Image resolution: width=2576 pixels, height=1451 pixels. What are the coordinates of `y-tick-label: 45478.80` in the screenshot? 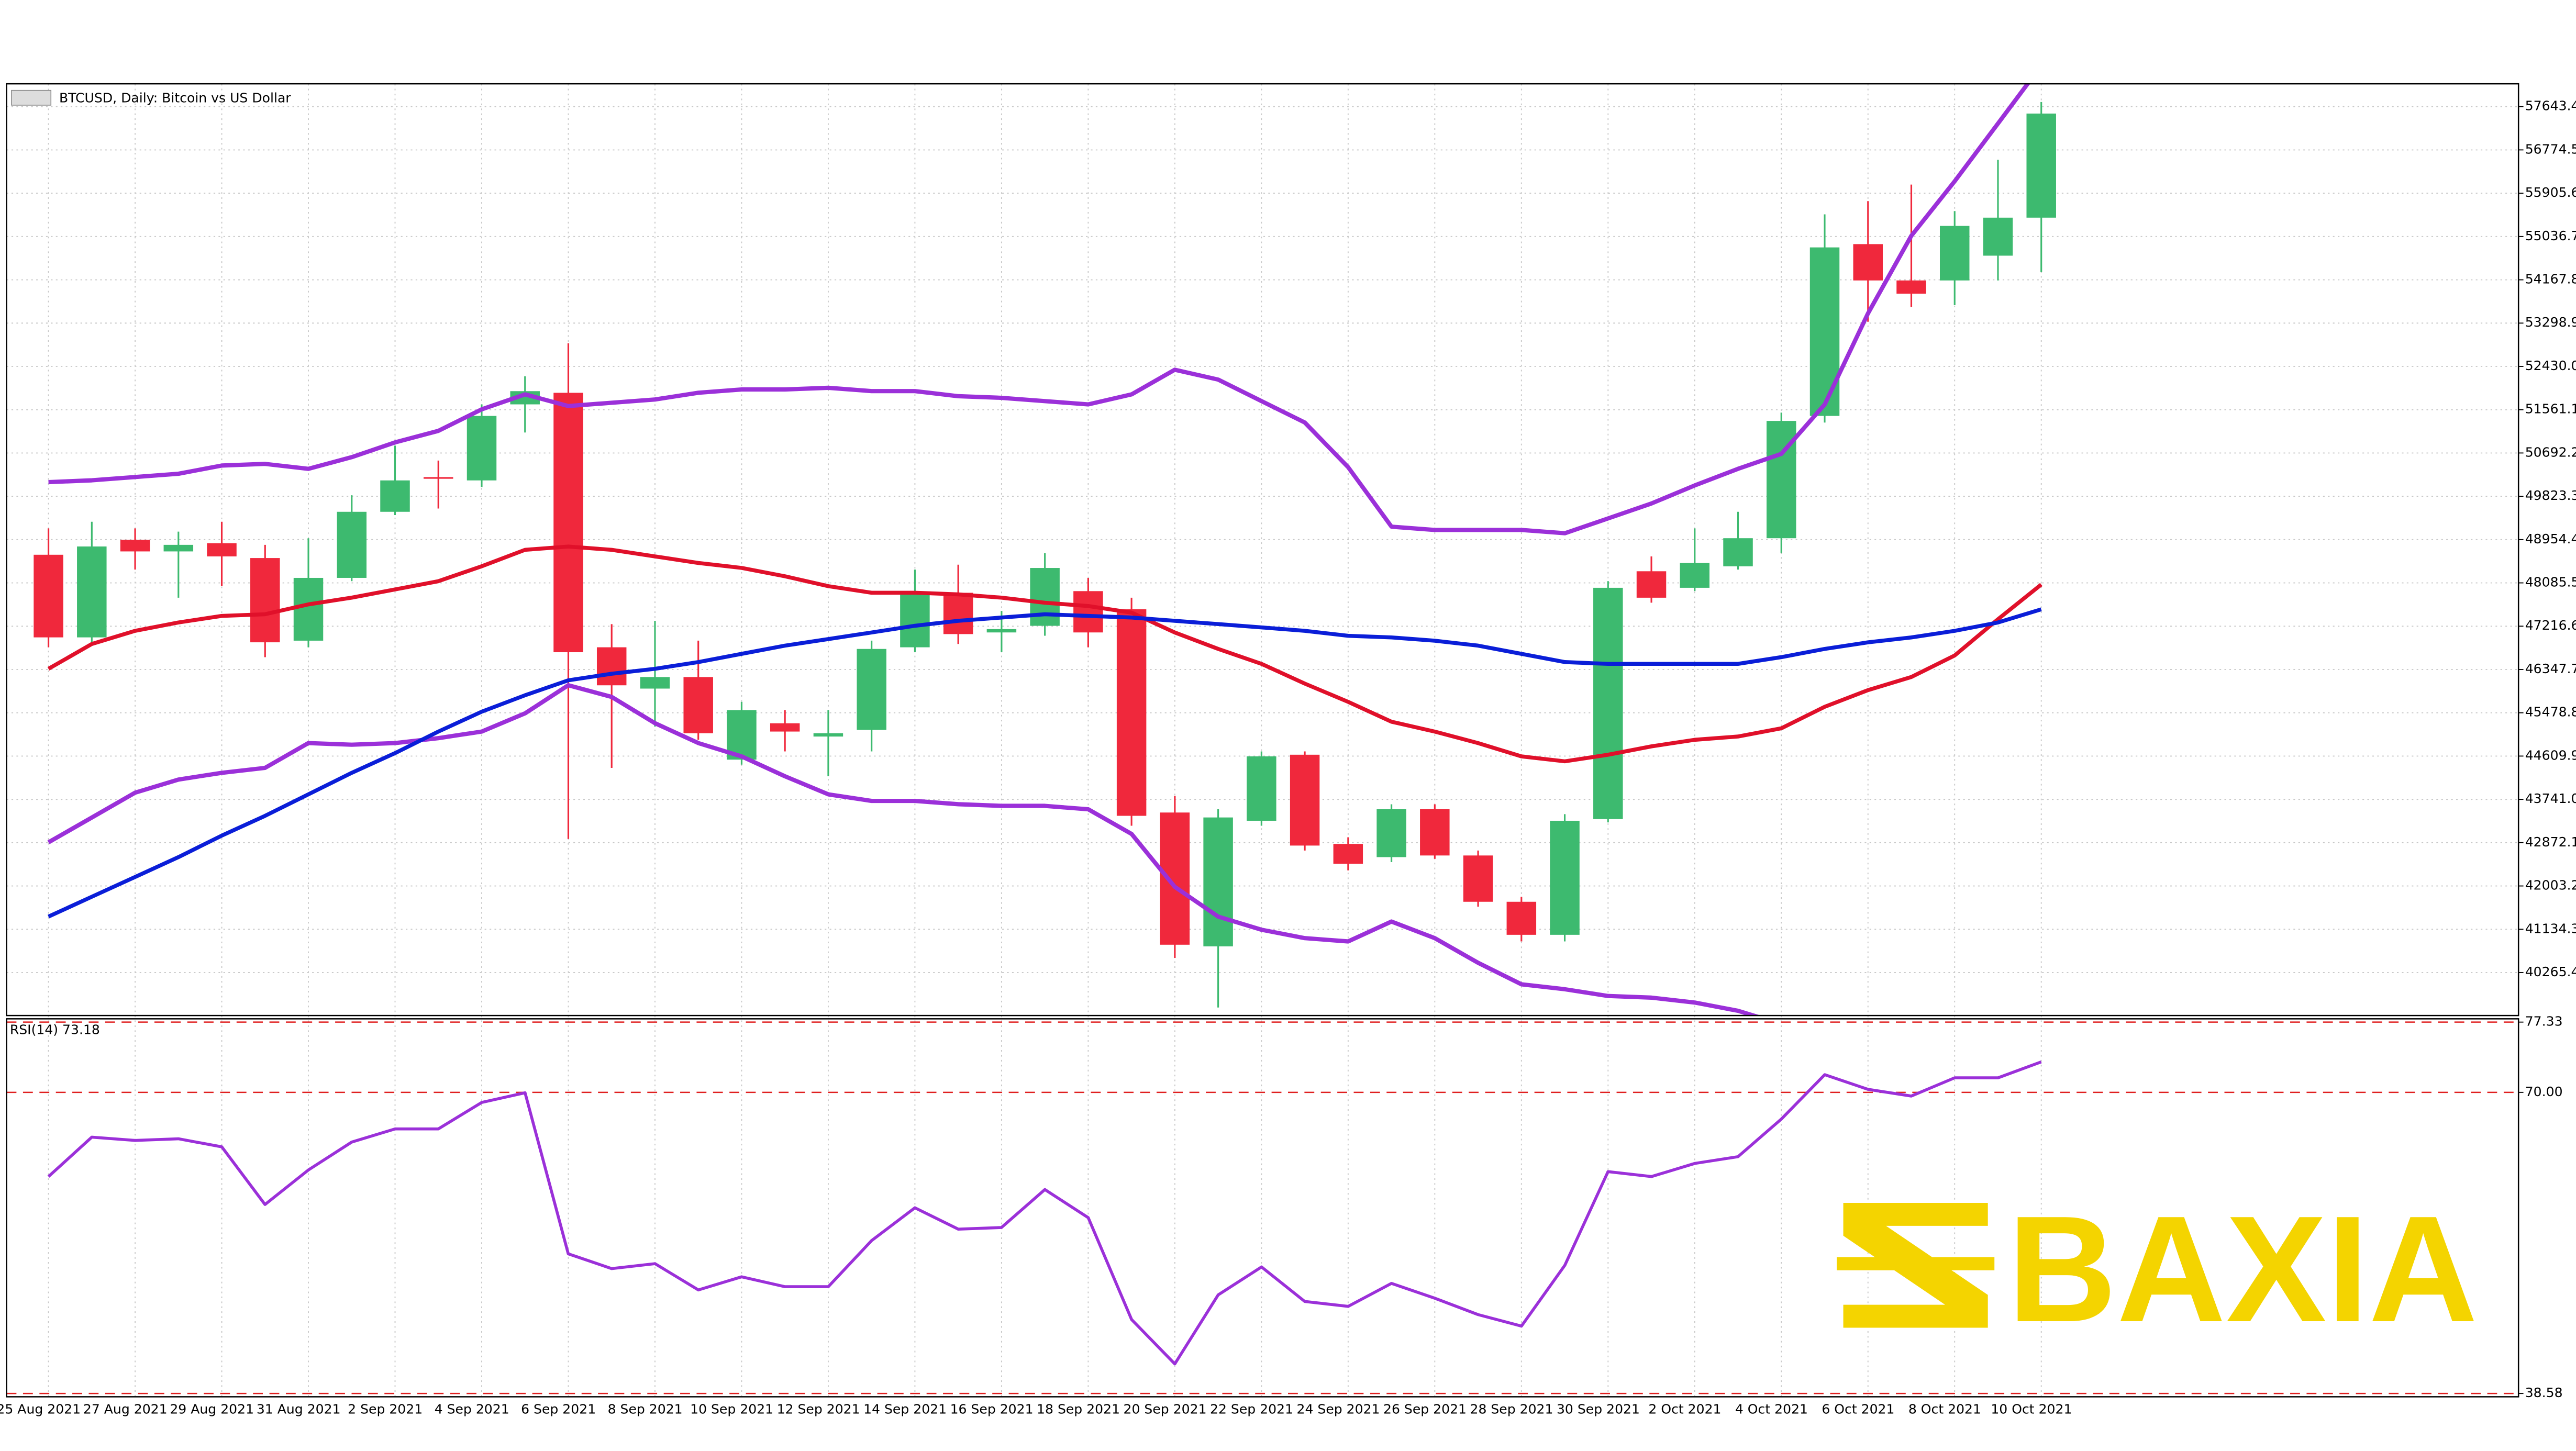 It's located at (2550, 713).